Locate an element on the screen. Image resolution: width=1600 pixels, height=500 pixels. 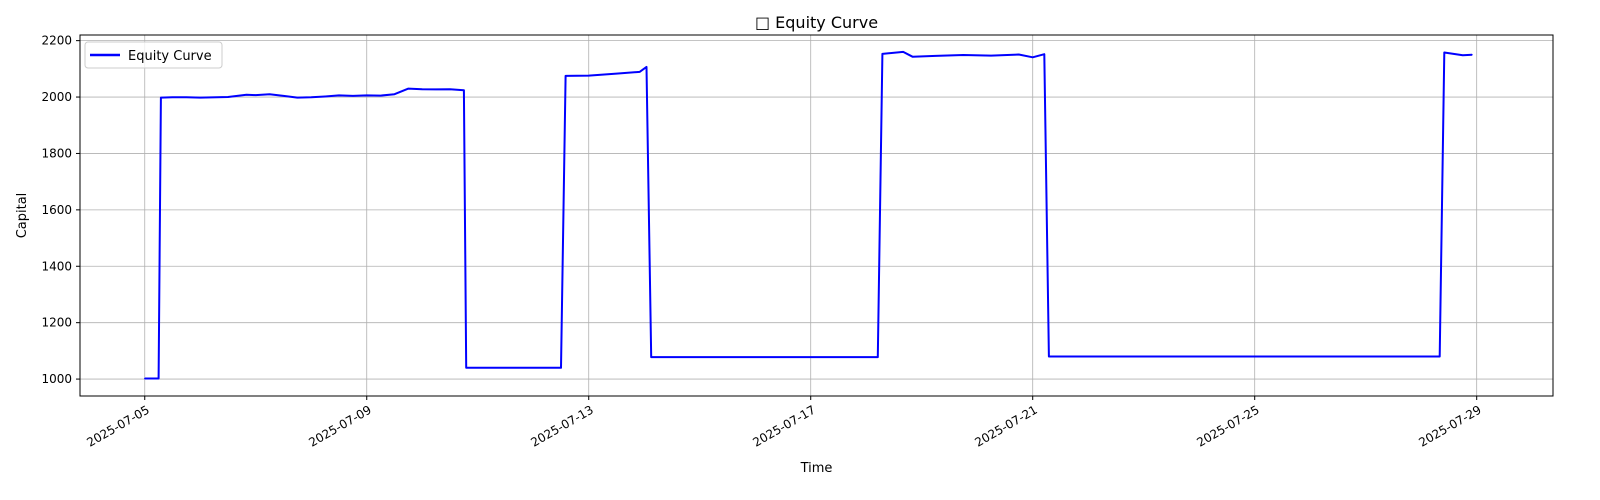
y-tick-label: 1400 is located at coordinates (56, 266).